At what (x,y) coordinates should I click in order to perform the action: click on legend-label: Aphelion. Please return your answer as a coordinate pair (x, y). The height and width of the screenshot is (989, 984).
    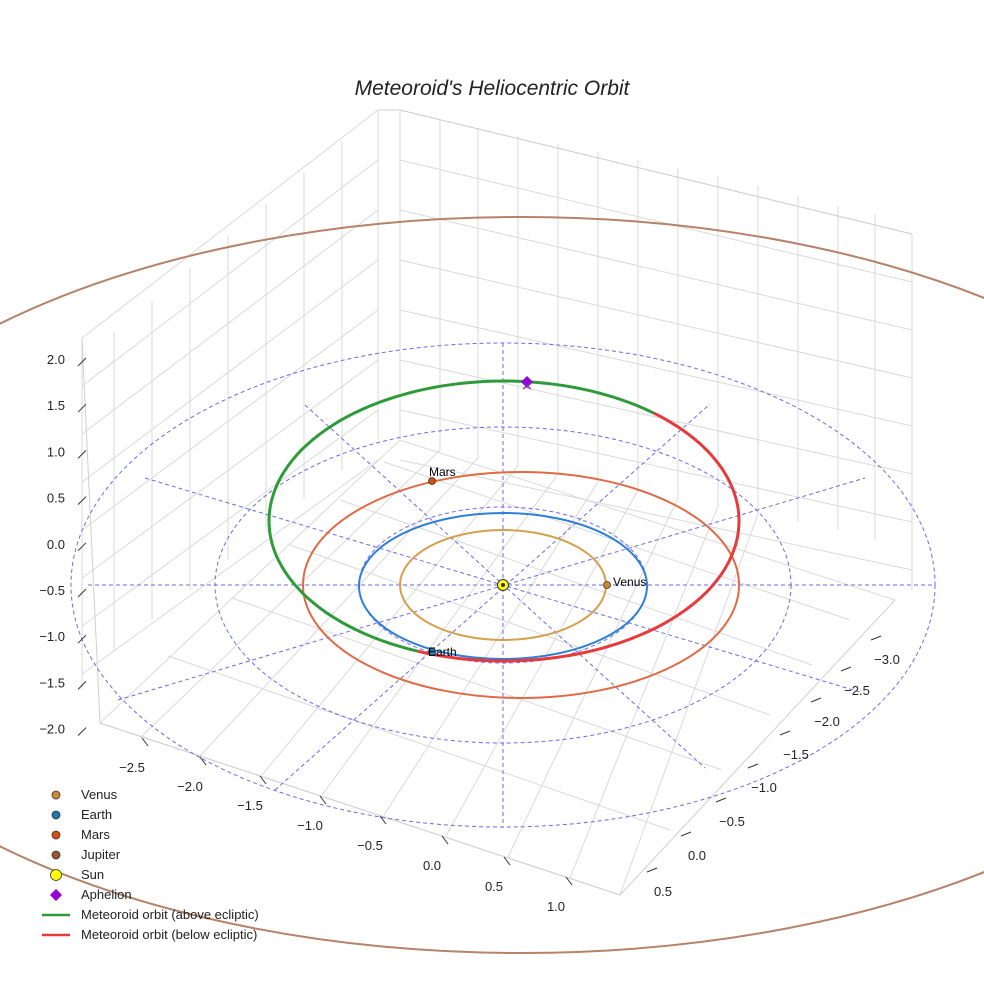
    Looking at the image, I should click on (106, 894).